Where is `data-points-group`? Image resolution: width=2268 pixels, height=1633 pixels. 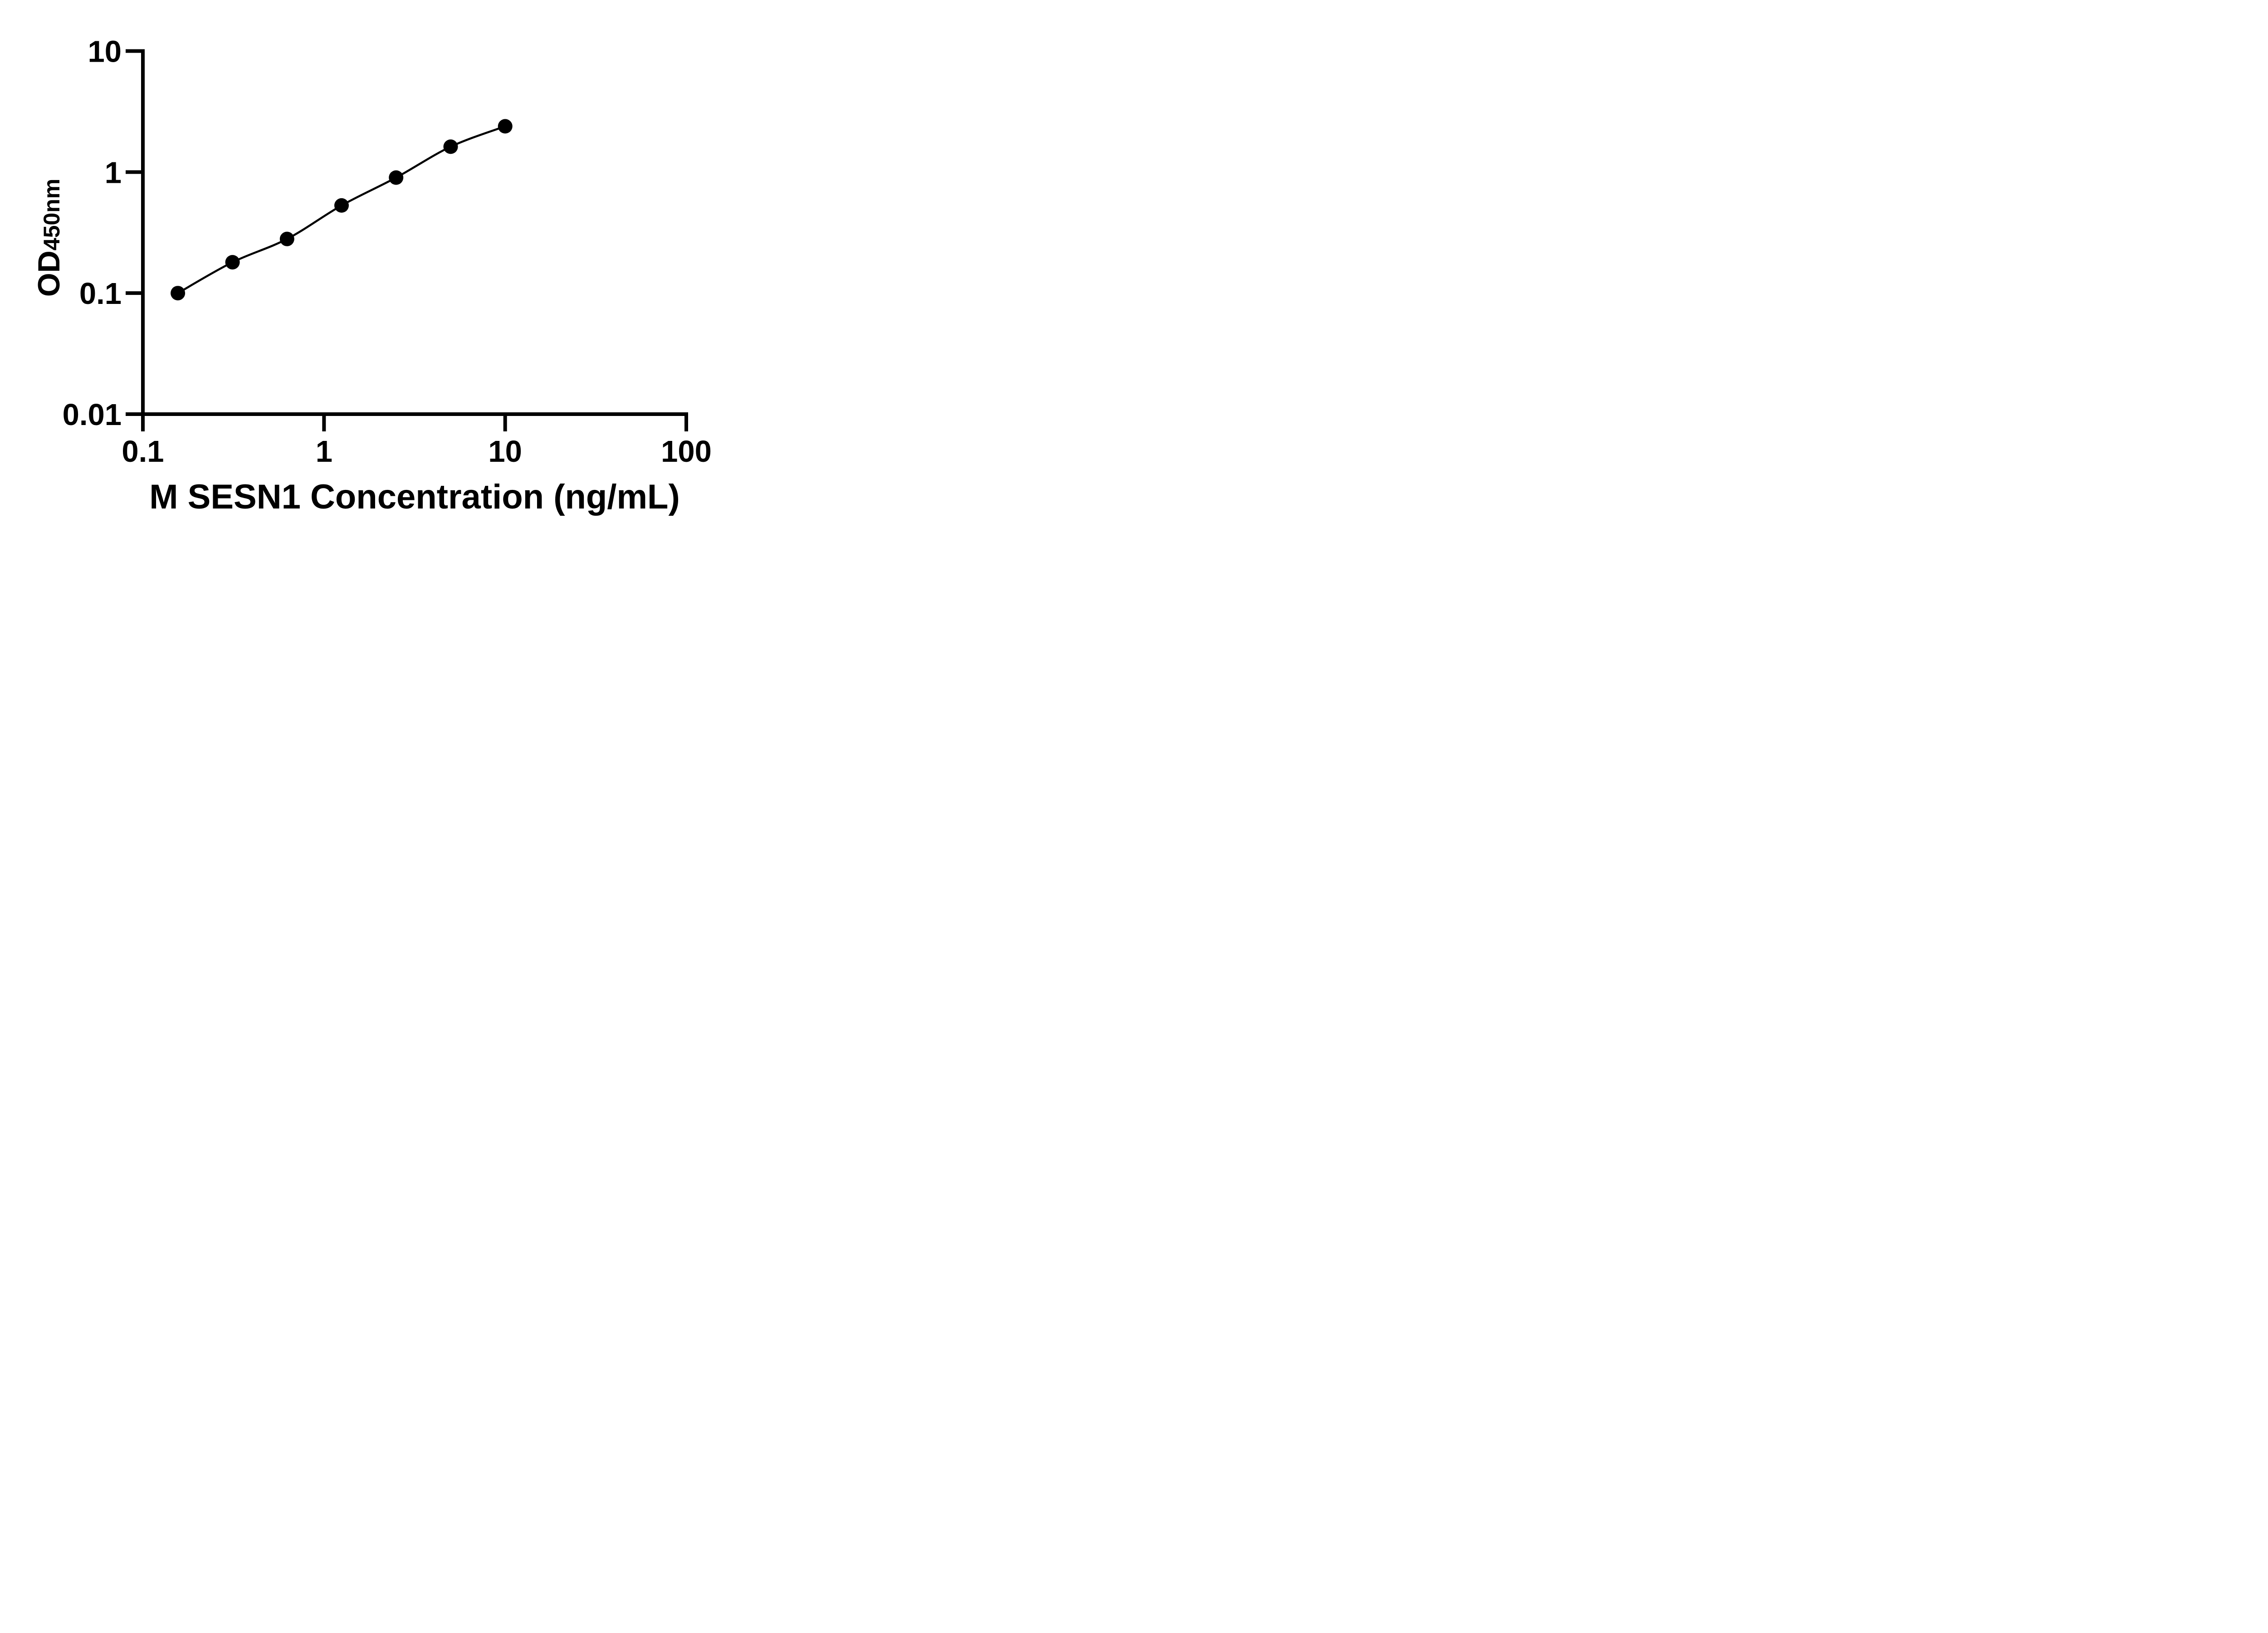 data-points-group is located at coordinates (342, 210).